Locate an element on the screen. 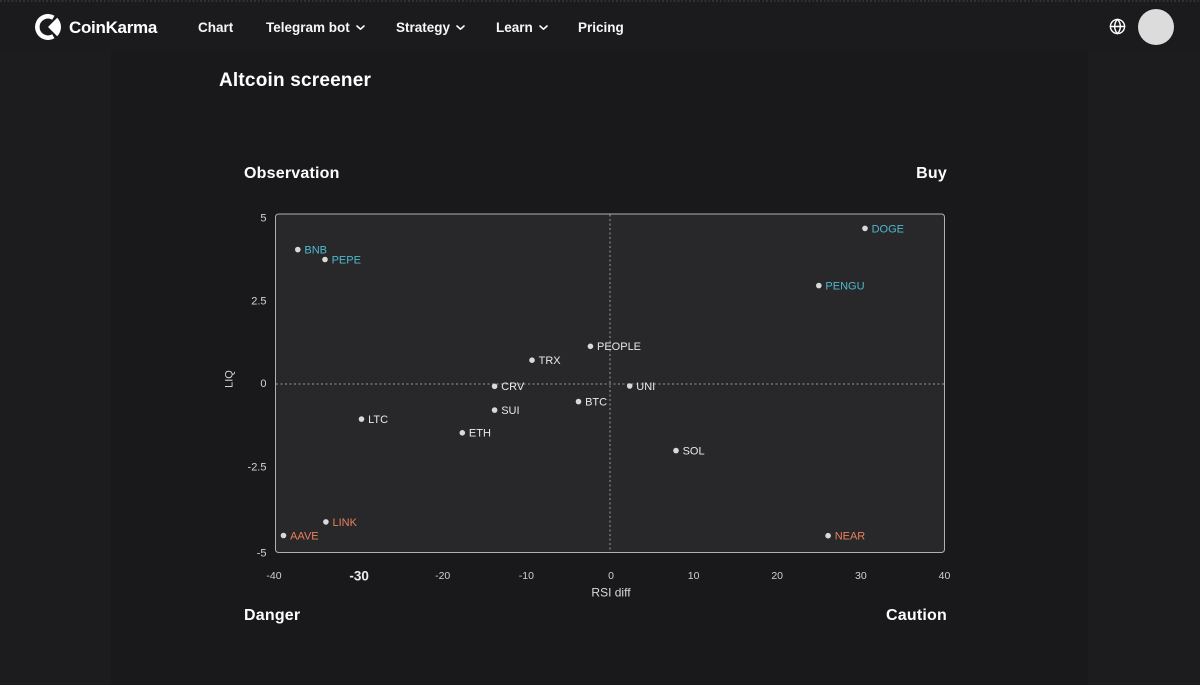  svg-text: UNI is located at coordinates (645, 387).